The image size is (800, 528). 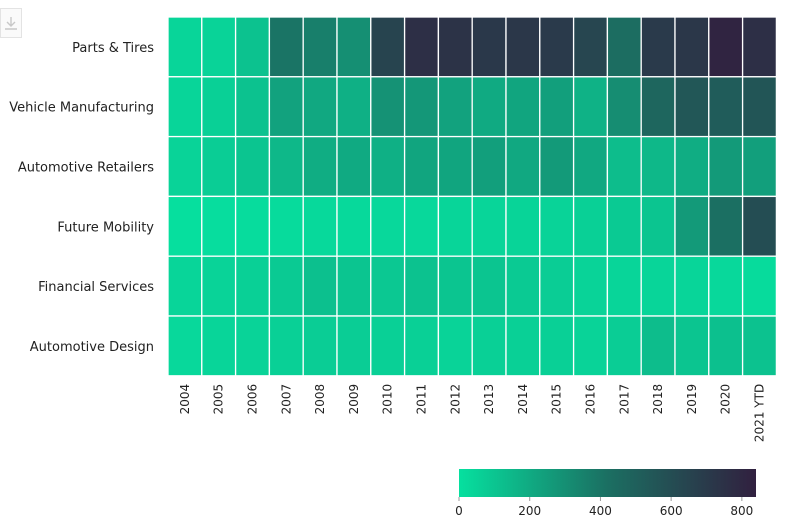 I want to click on column-label: 2015, so click(x=557, y=399).